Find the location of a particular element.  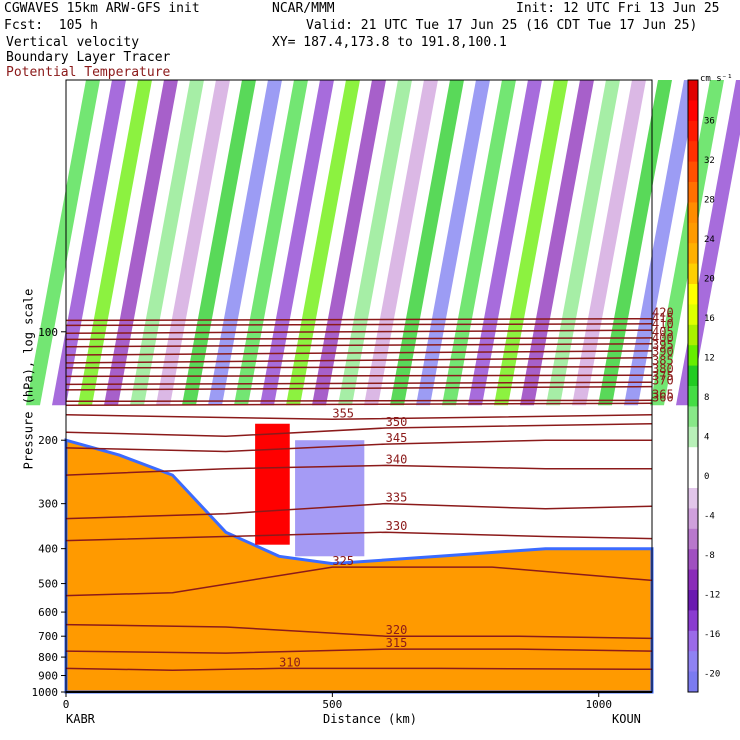

xy-cross-section: XY= 187.4,173.8 to 191.8,100.1 is located at coordinates (389, 42).